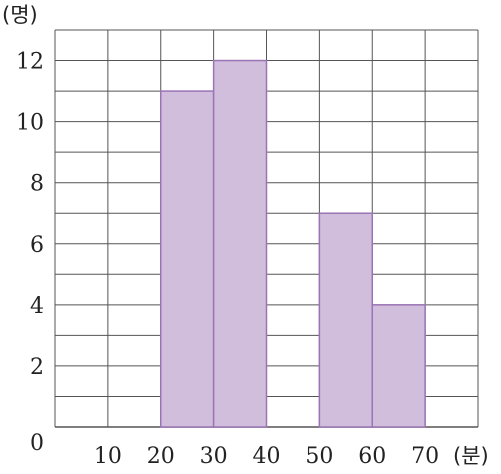  What do you see at coordinates (37, 184) in the screenshot?
I see `y-tick-label: 8` at bounding box center [37, 184].